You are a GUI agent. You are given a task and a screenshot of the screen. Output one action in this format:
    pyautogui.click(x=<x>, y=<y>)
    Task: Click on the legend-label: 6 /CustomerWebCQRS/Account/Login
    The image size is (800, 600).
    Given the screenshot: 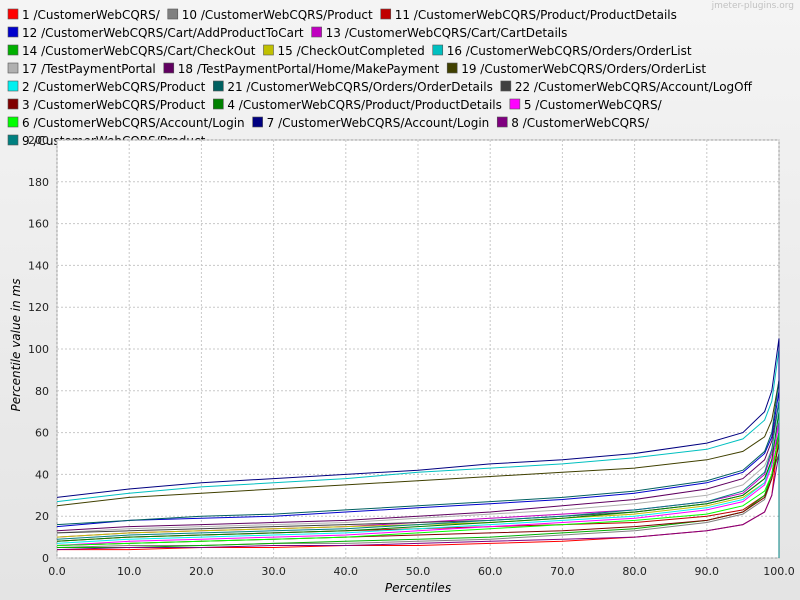 What is the action you would take?
    pyautogui.click(x=133, y=123)
    